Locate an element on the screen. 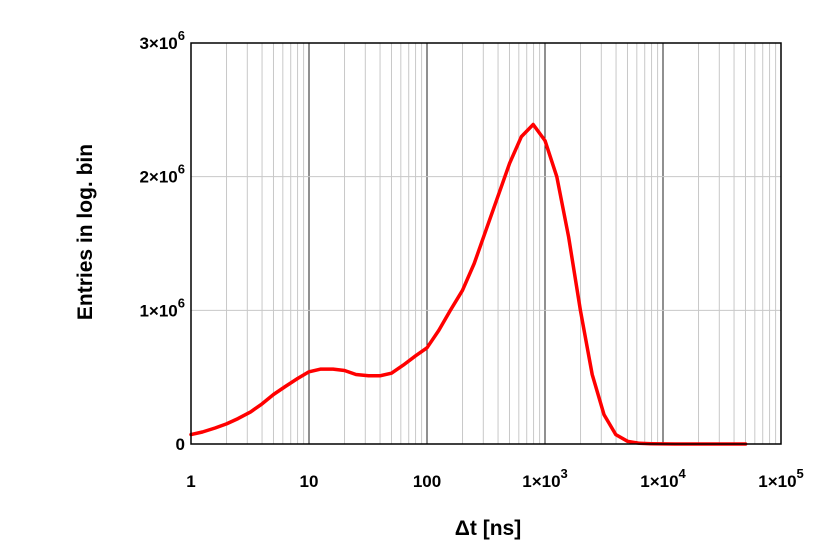 Image resolution: width=831 pixels, height=555 pixels. y-tick-label: 2×10⁶ is located at coordinates (162, 174).